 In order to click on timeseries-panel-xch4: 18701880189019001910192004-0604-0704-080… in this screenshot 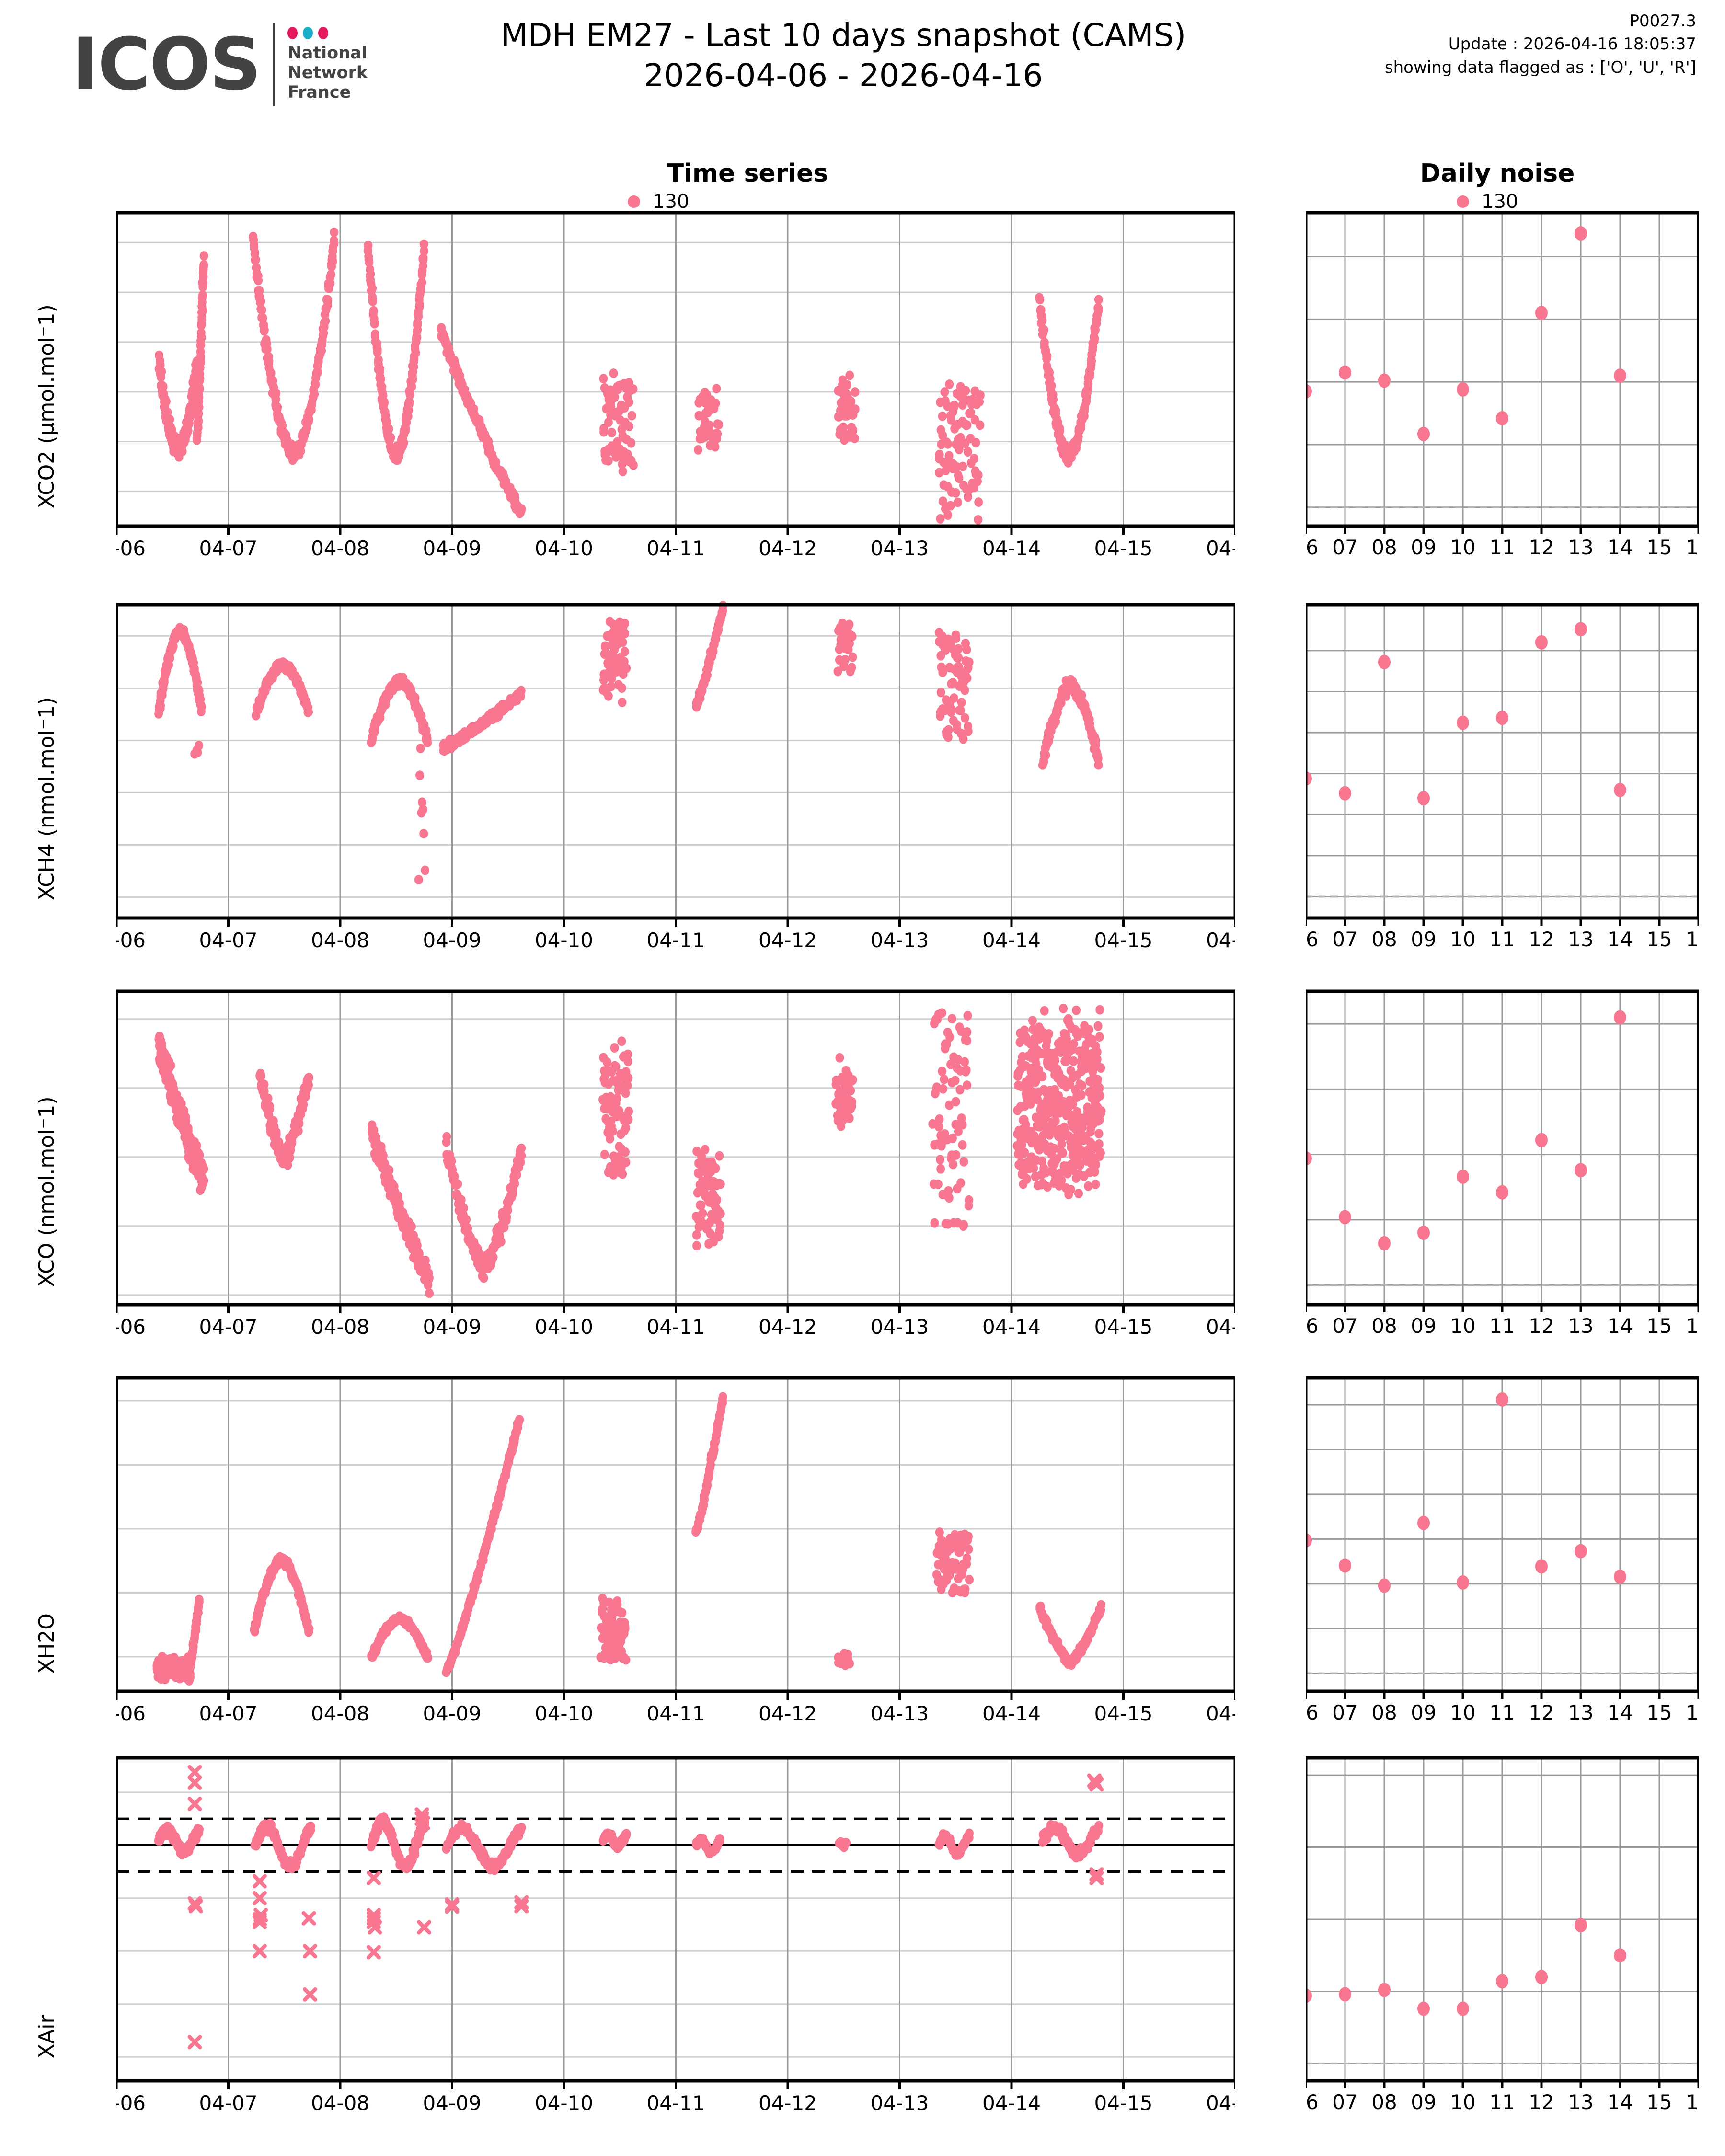, I will do `click(675, 775)`.